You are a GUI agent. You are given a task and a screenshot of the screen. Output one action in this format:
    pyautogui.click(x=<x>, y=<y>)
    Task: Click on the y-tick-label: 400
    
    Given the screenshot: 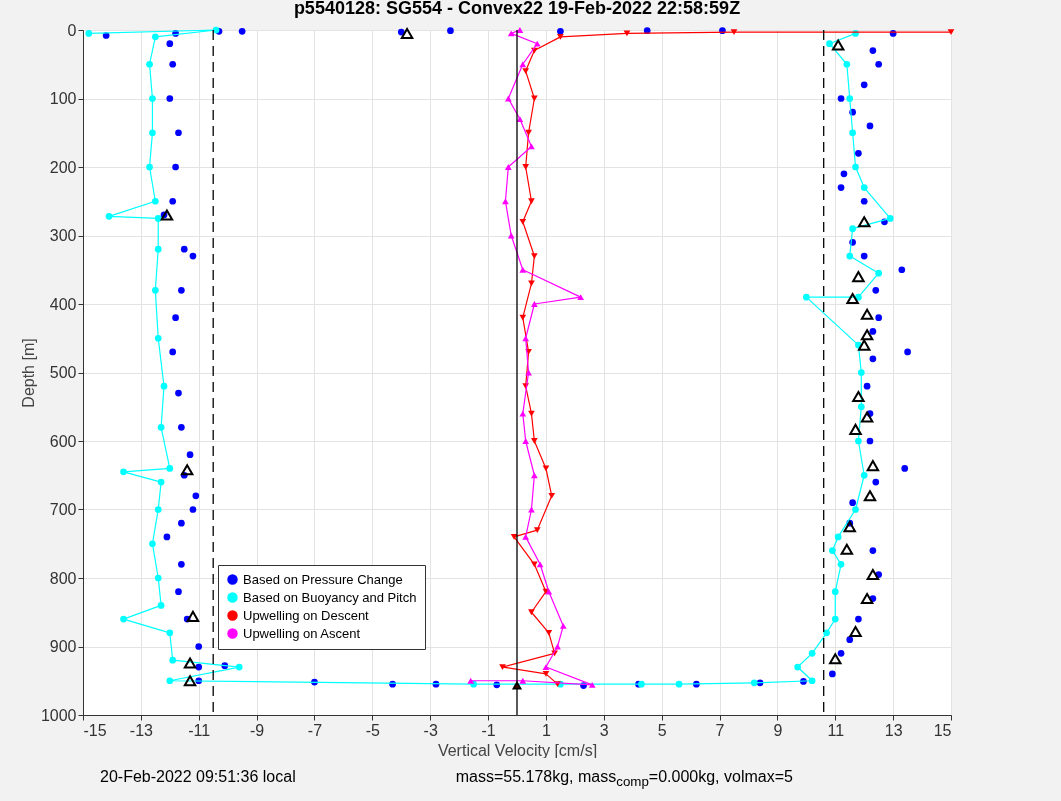 What is the action you would take?
    pyautogui.click(x=63, y=304)
    